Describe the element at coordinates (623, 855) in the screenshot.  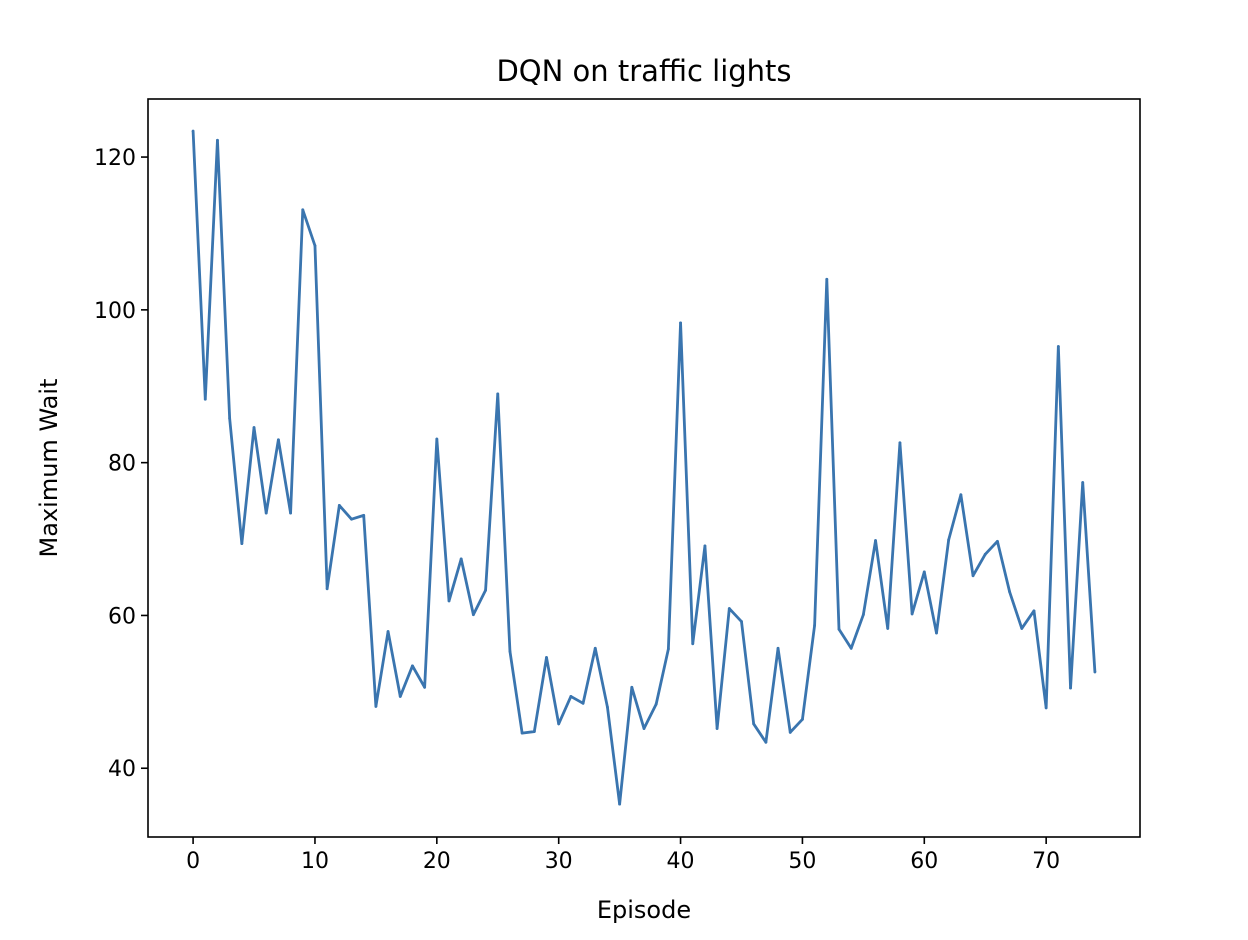
I see `x-axis-ticks: 0 10 20 30 40 50 60 70` at that location.